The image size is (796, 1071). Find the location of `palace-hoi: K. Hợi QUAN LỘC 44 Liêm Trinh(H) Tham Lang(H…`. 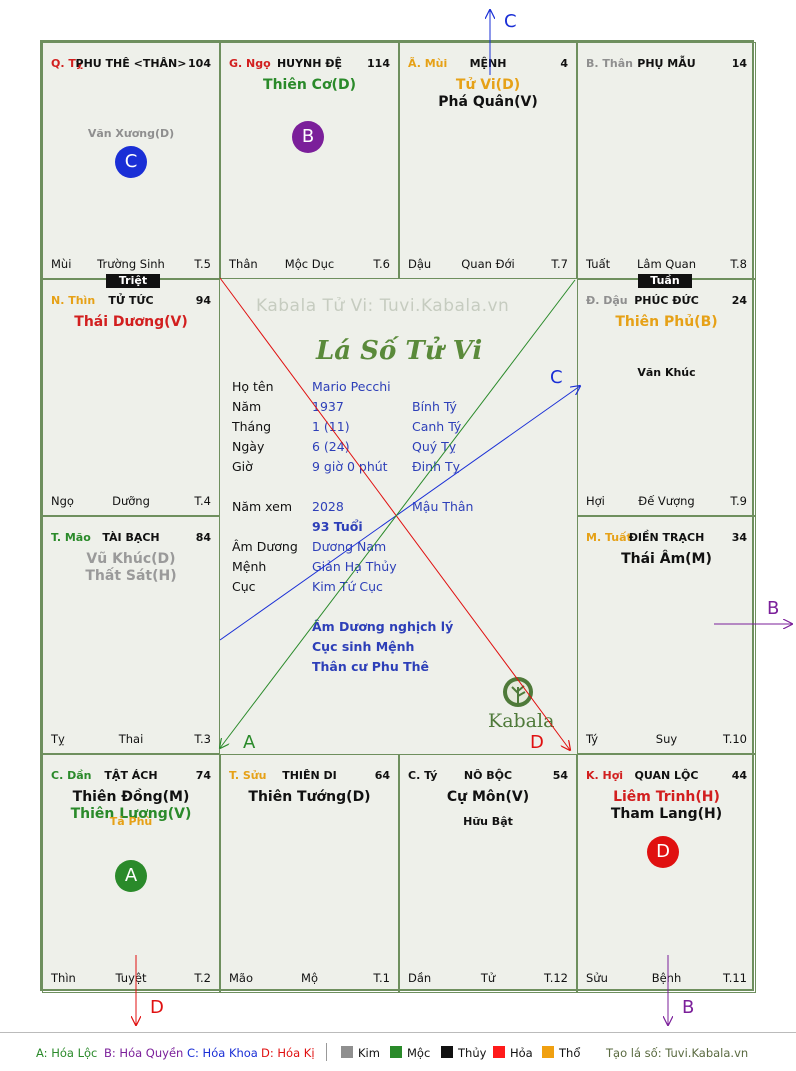

palace-hoi: K. Hợi QUAN LỘC 44 Liêm Trinh(H) Tham Lang(H… is located at coordinates (666, 873).